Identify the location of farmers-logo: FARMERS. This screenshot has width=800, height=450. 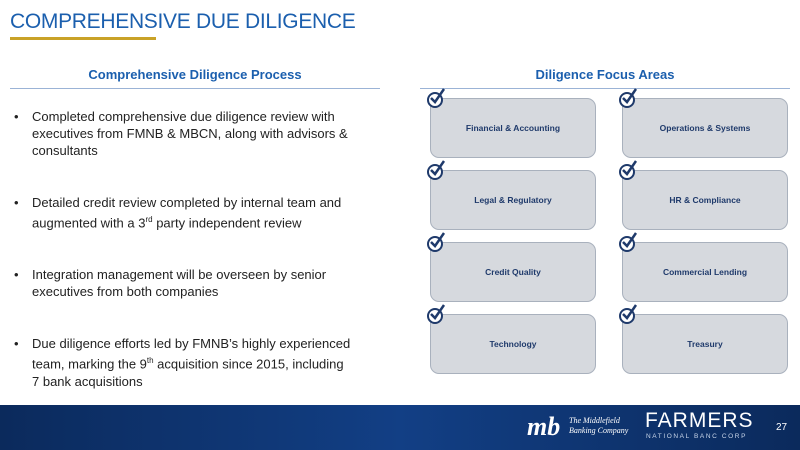
(699, 420).